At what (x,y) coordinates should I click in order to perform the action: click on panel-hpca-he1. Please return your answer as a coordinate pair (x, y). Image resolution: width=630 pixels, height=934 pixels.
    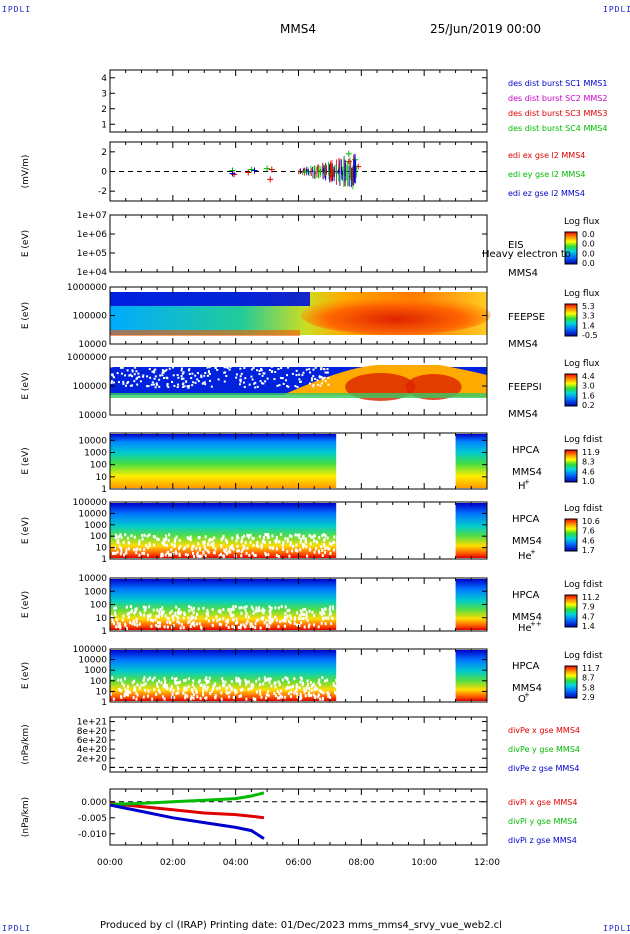
    Looking at the image, I should click on (343, 530).